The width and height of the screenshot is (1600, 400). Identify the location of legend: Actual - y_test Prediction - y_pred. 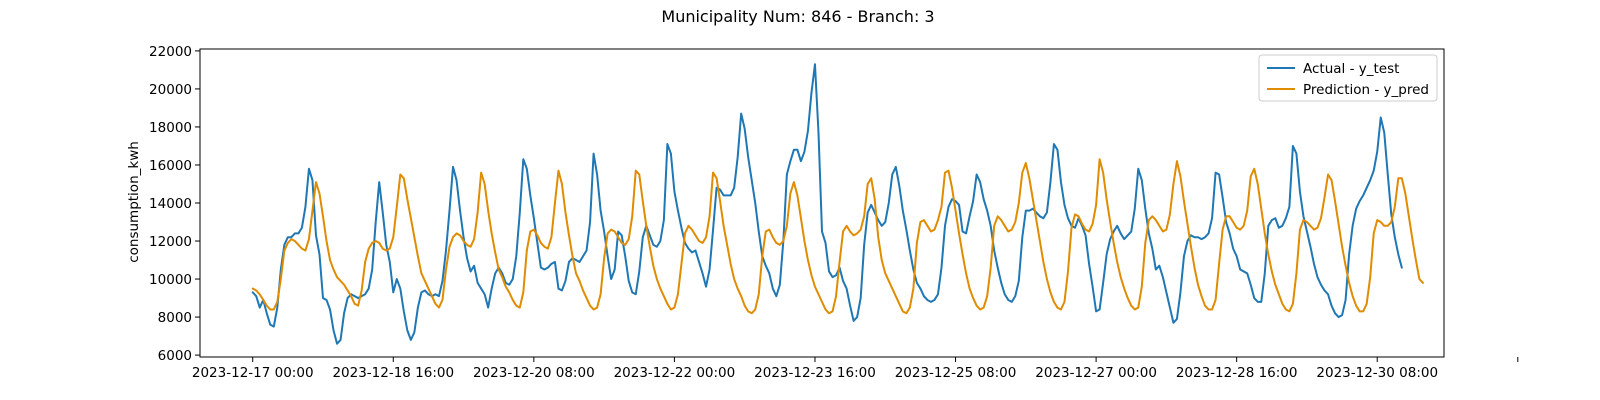
(1348, 78).